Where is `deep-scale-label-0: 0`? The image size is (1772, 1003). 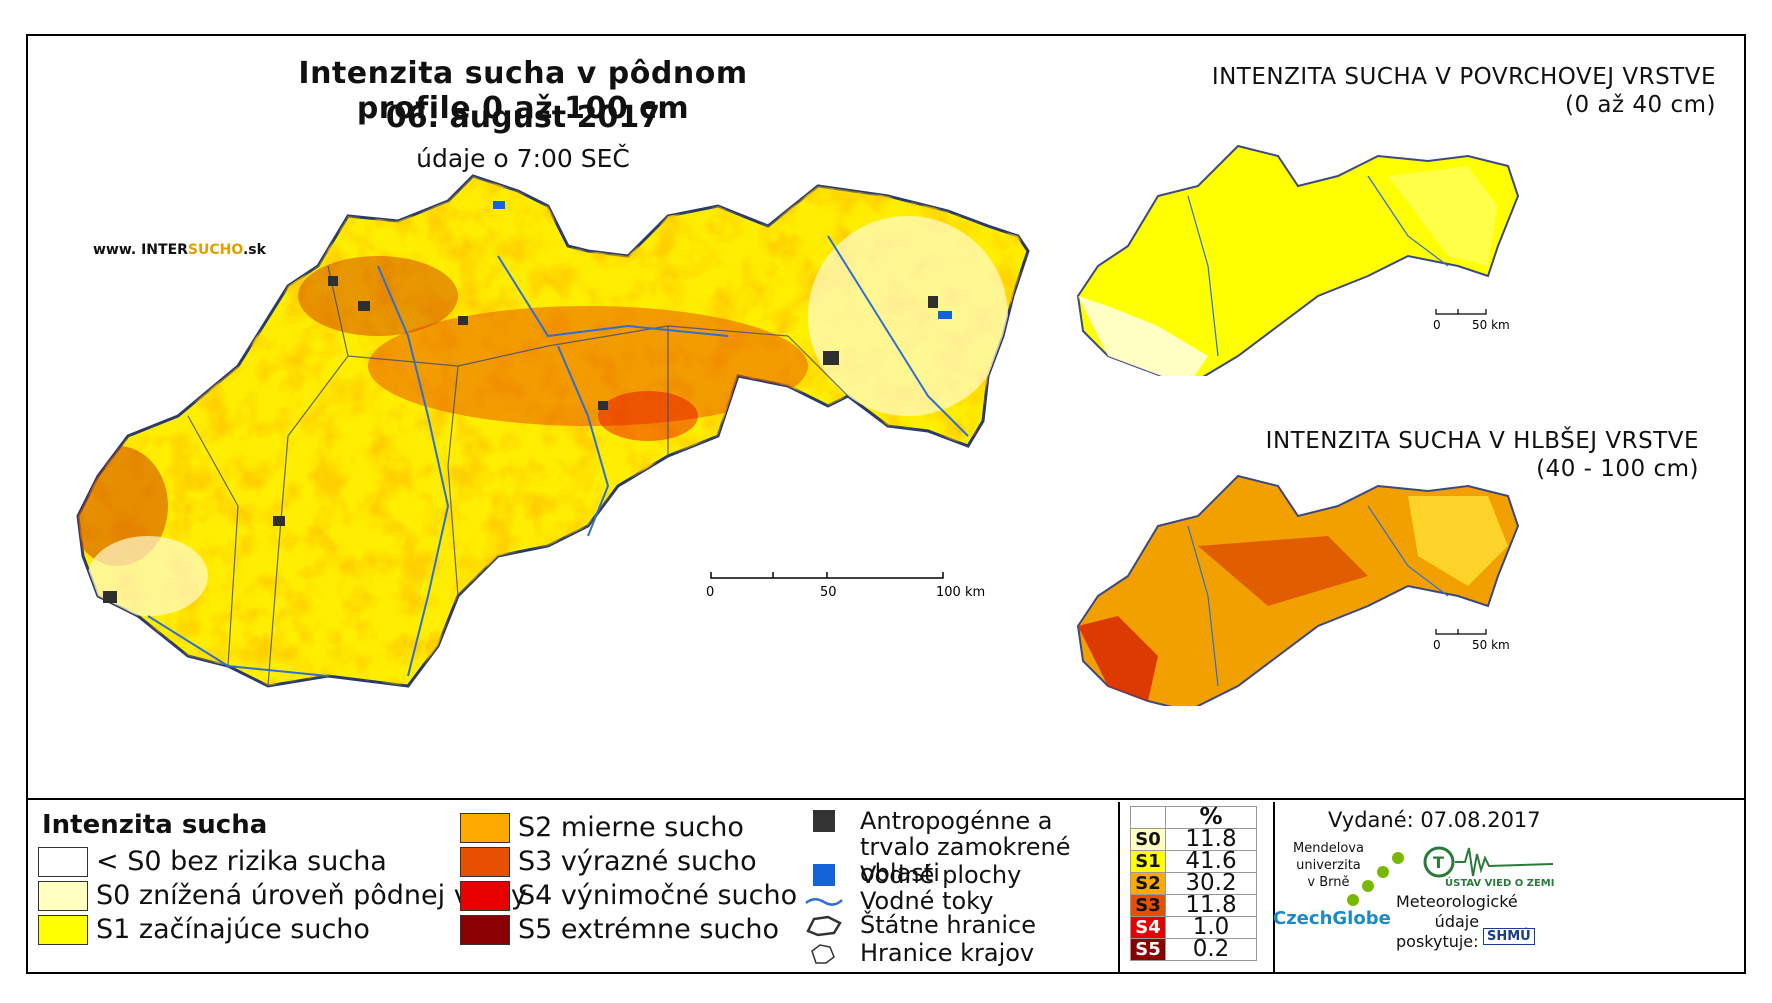
deep-scale-label-0: 0 is located at coordinates (1437, 645).